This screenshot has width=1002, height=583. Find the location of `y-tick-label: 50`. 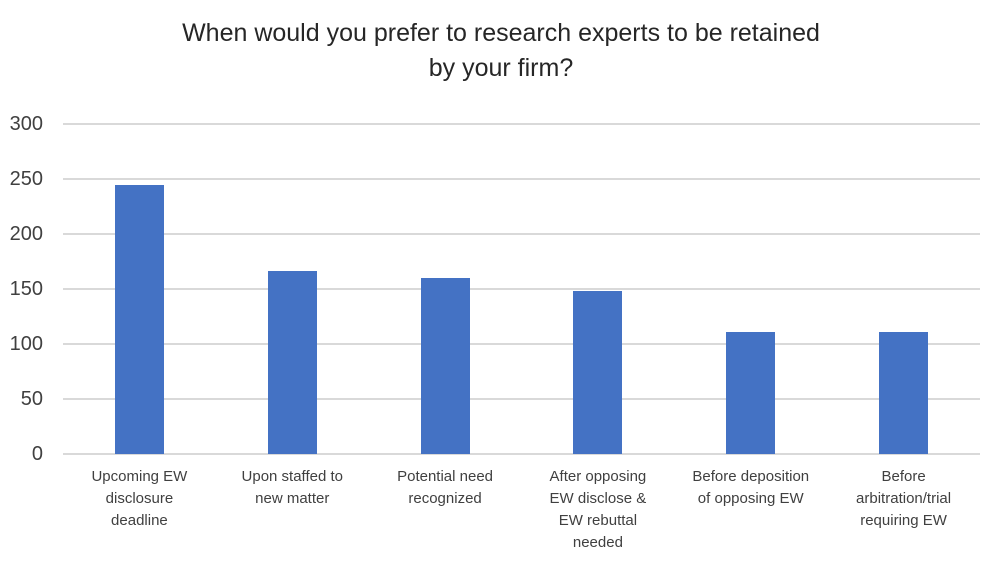

y-tick-label: 50 is located at coordinates (31, 399).